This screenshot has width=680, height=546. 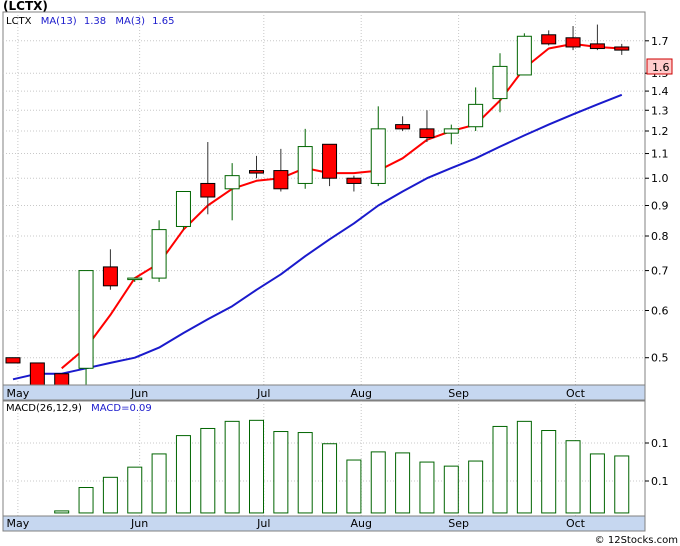 I want to click on price-x-tick-label: Oct, so click(x=576, y=393).